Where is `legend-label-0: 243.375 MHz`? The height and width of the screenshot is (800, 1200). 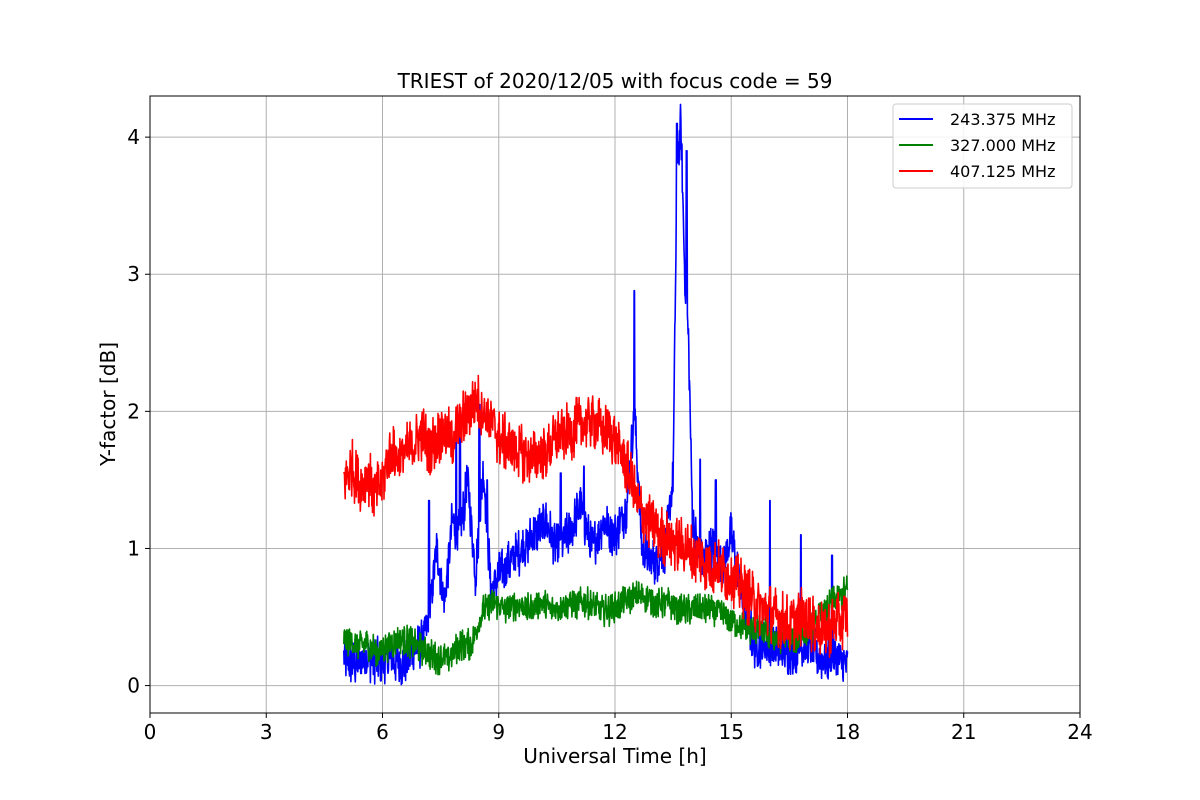
legend-label-0: 243.375 MHz is located at coordinates (1002, 119).